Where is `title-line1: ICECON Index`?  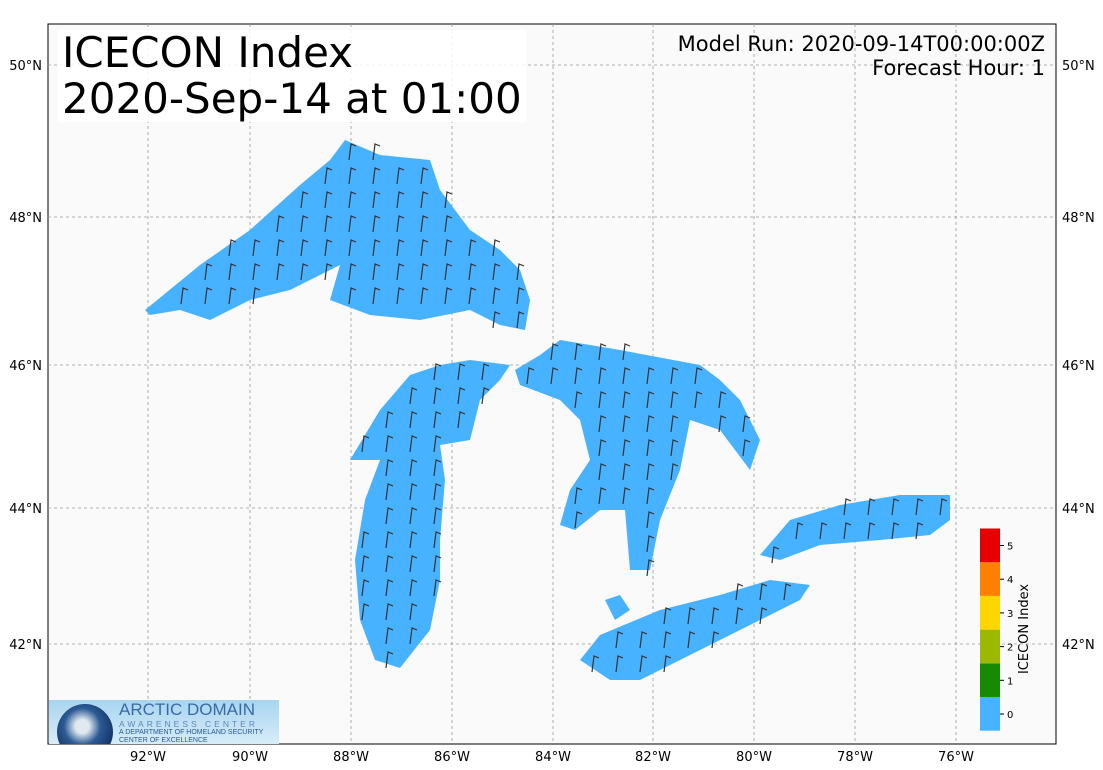
title-line1: ICECON Index is located at coordinates (208, 52).